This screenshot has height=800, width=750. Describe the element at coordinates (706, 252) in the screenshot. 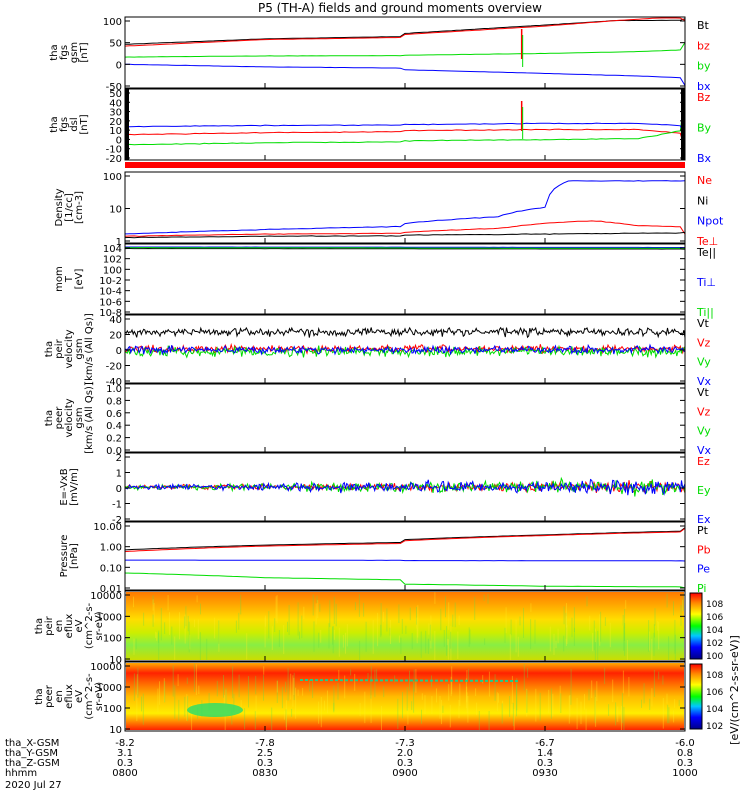

I see `legend-moments-temp-Te||: Te||` at that location.